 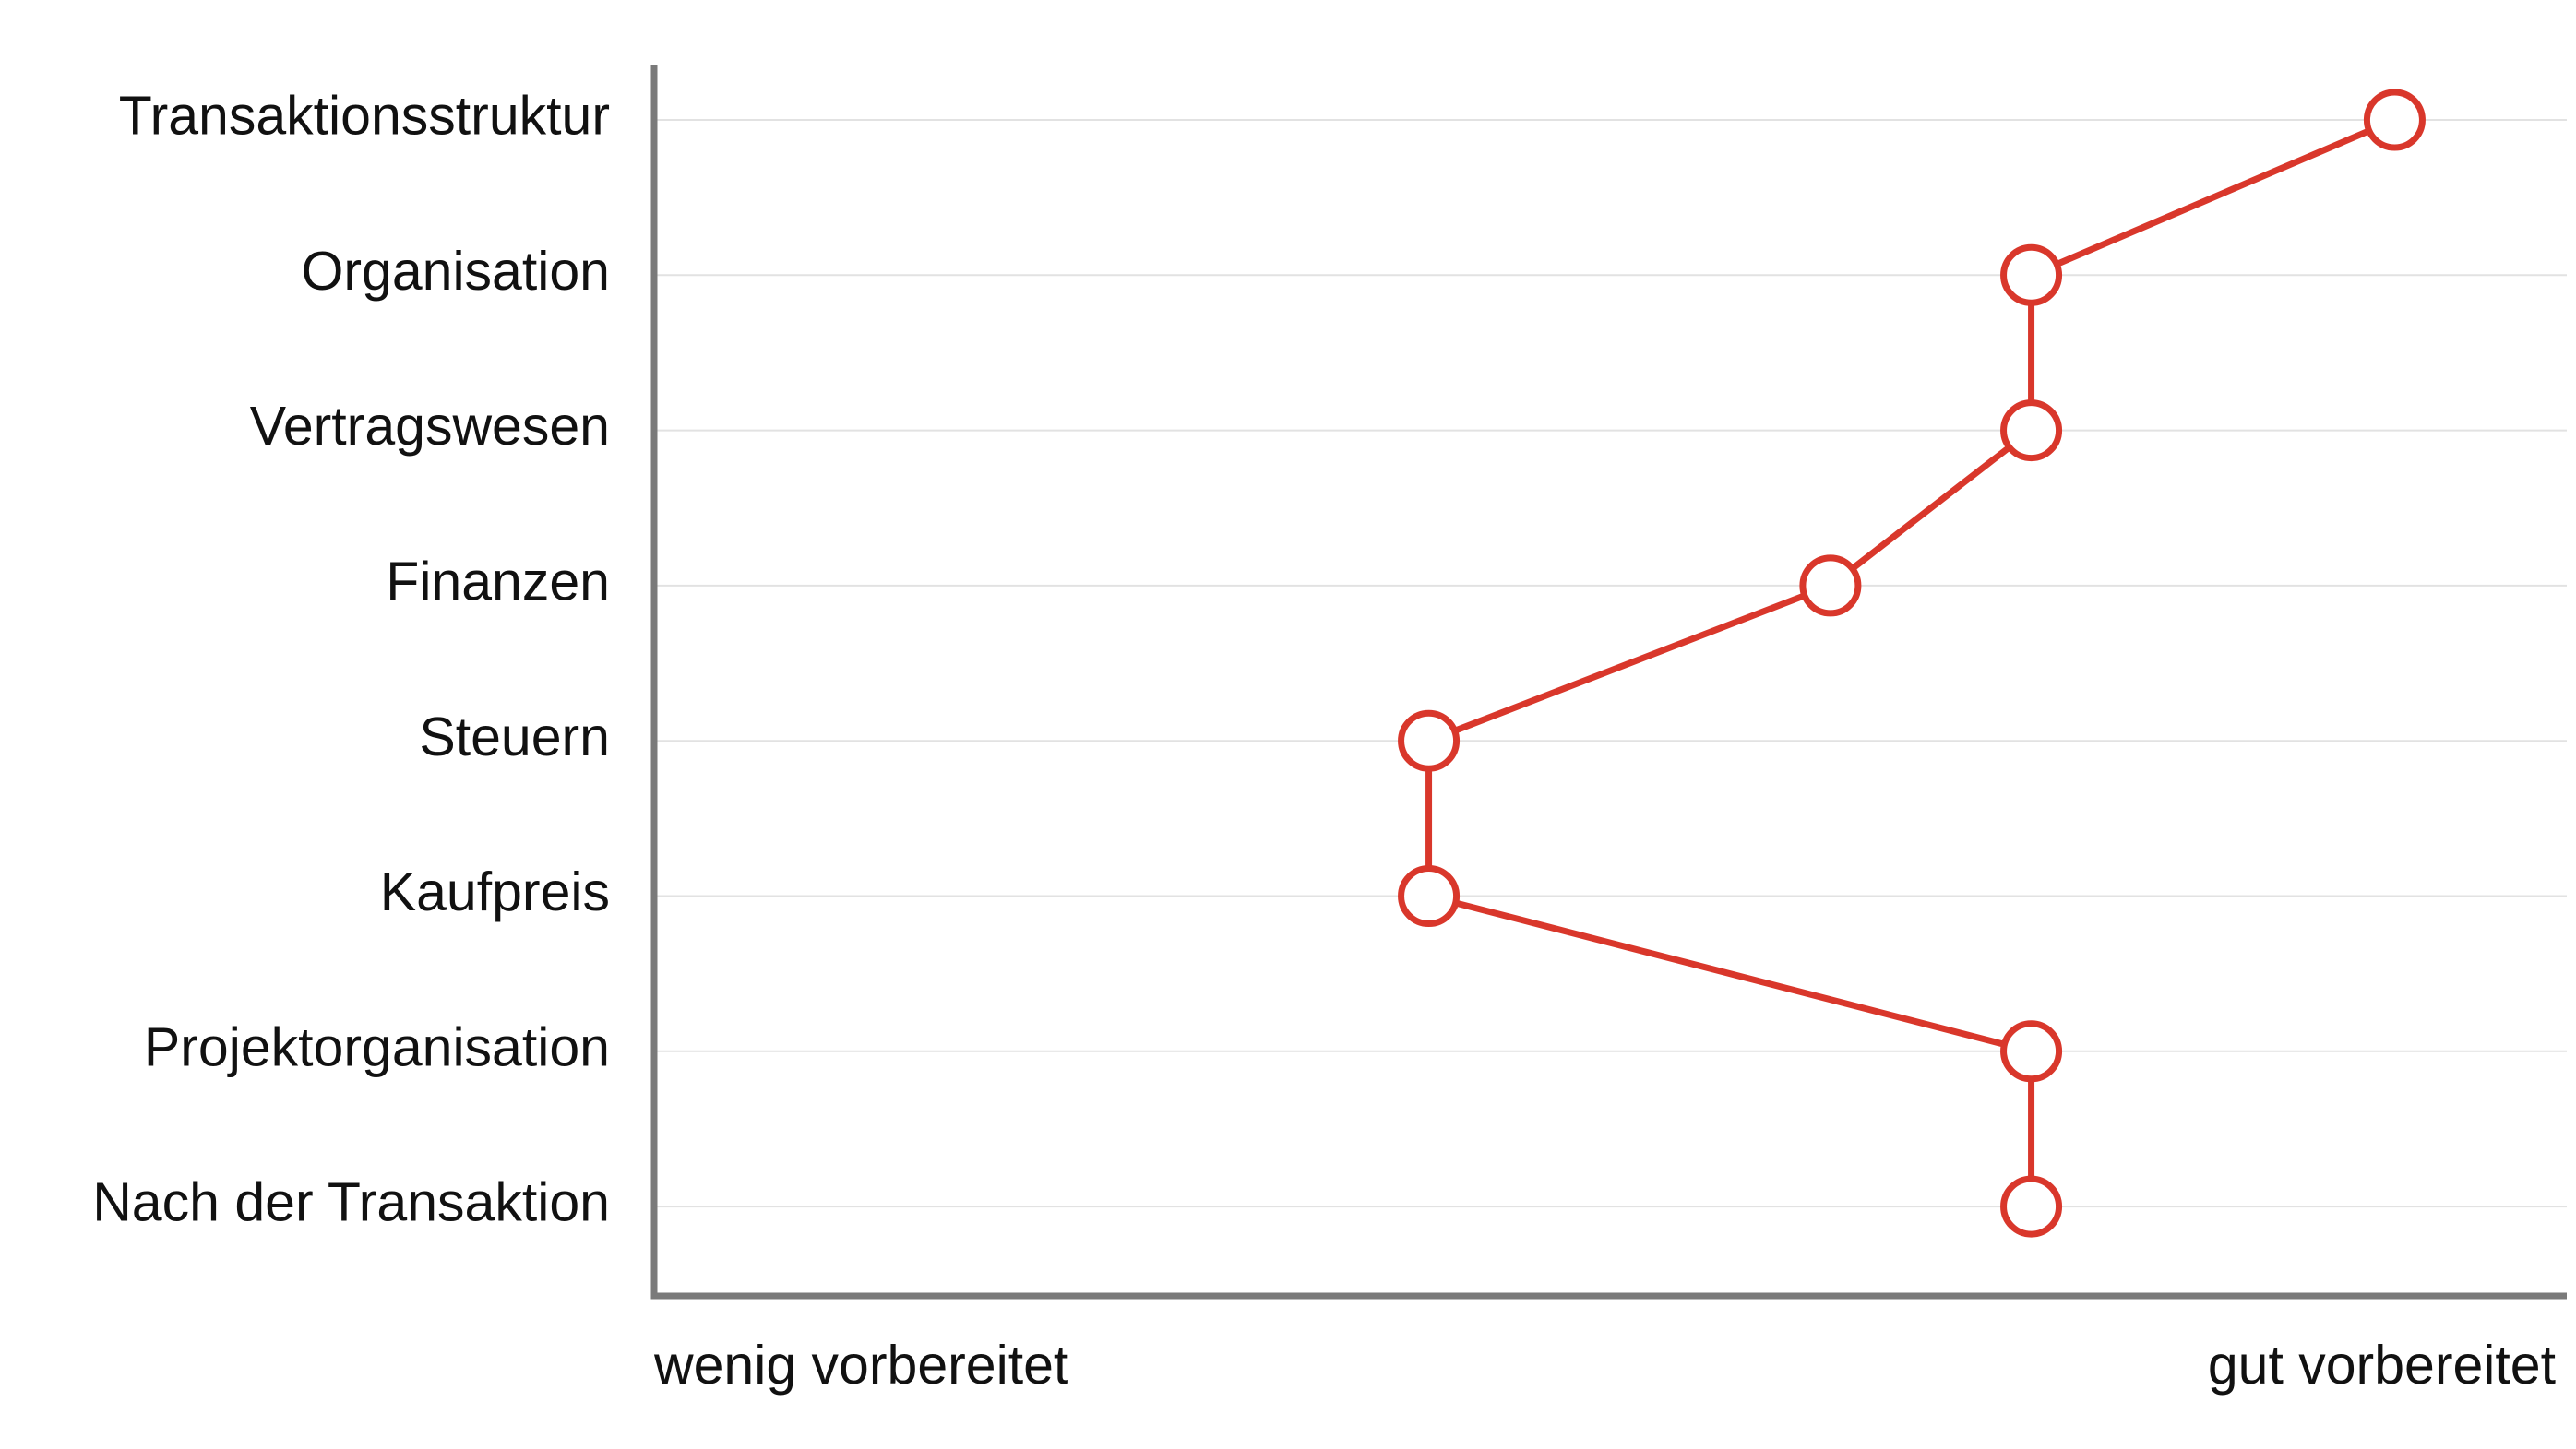 What do you see at coordinates (430, 426) in the screenshot?
I see `category-label: Vertragswesen` at bounding box center [430, 426].